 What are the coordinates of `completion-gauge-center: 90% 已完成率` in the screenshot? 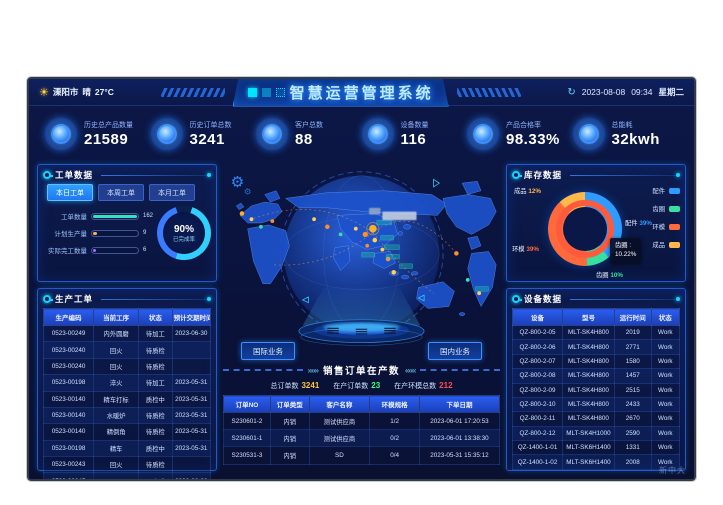 It's located at (184, 233).